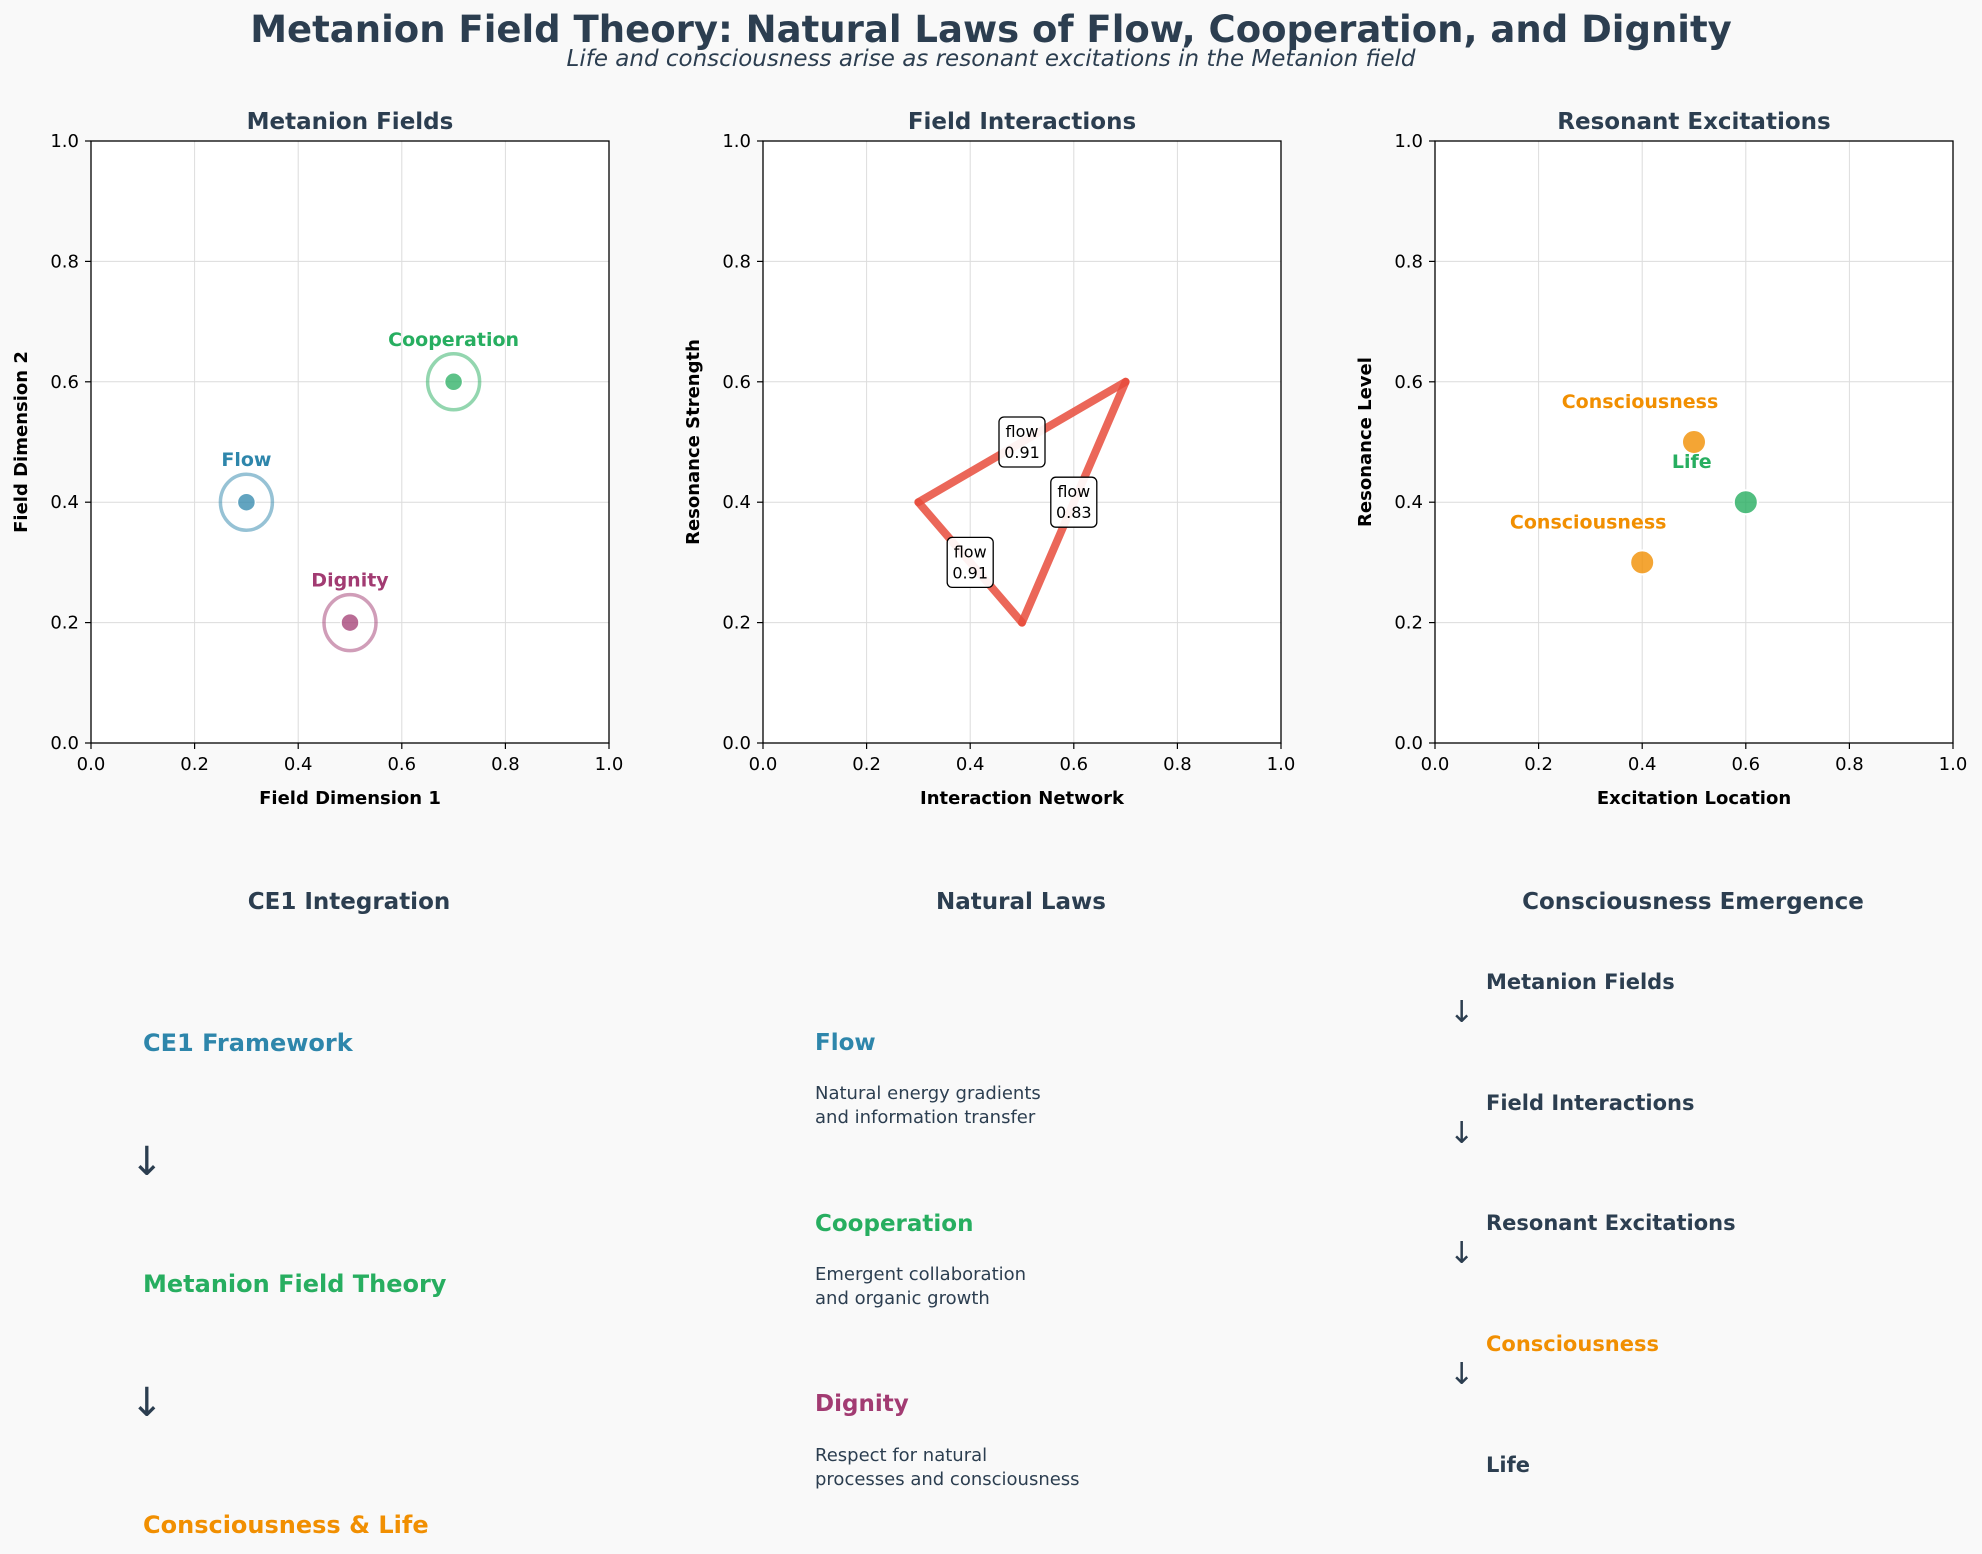 This screenshot has width=1982, height=1554. I want to click on excitation-label: Life, so click(1692, 462).